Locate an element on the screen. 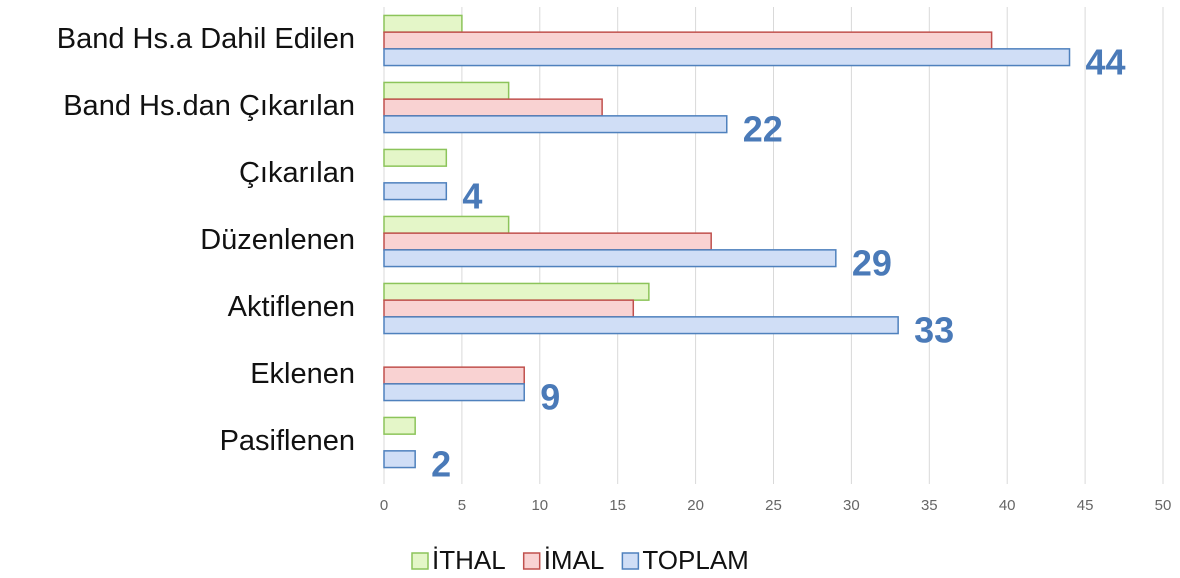 This screenshot has height=578, width=1180. category-label: Band Hs.a Dahil Edilen is located at coordinates (206, 39).